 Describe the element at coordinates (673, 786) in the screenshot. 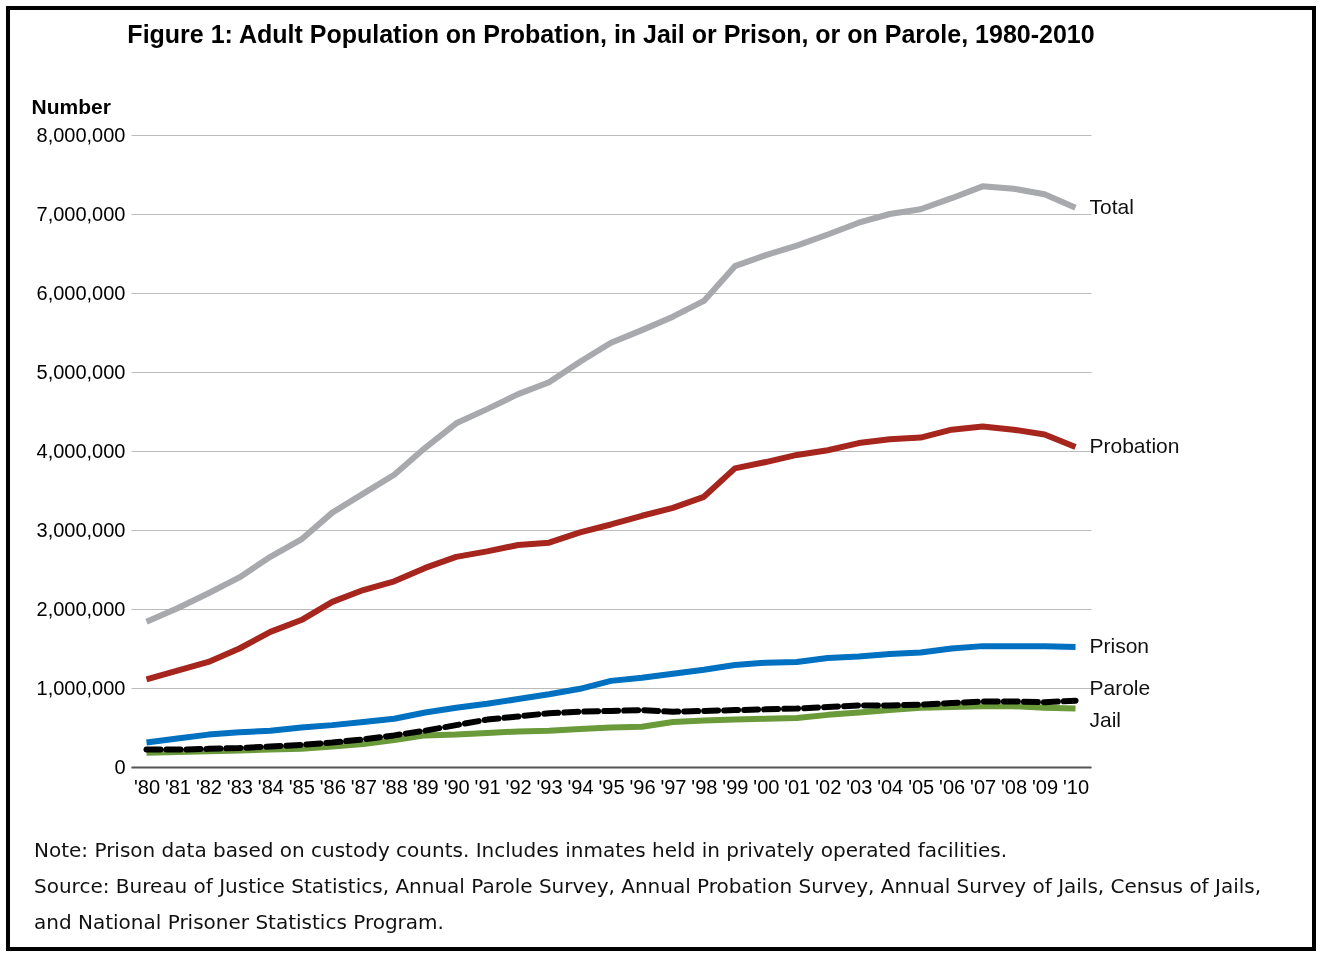

I see `x-tick-label: '97` at that location.